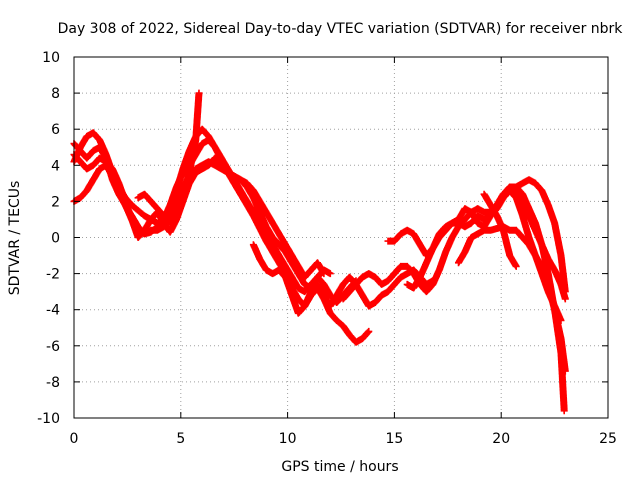 This screenshot has width=640, height=480. I want to click on y-tick-label: -10, so click(48, 419).